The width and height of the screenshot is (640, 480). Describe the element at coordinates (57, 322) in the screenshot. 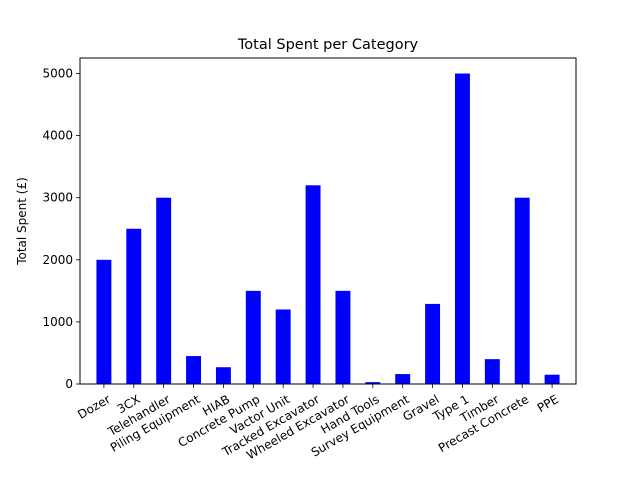

I see `y-tick-label-1: 1000` at that location.